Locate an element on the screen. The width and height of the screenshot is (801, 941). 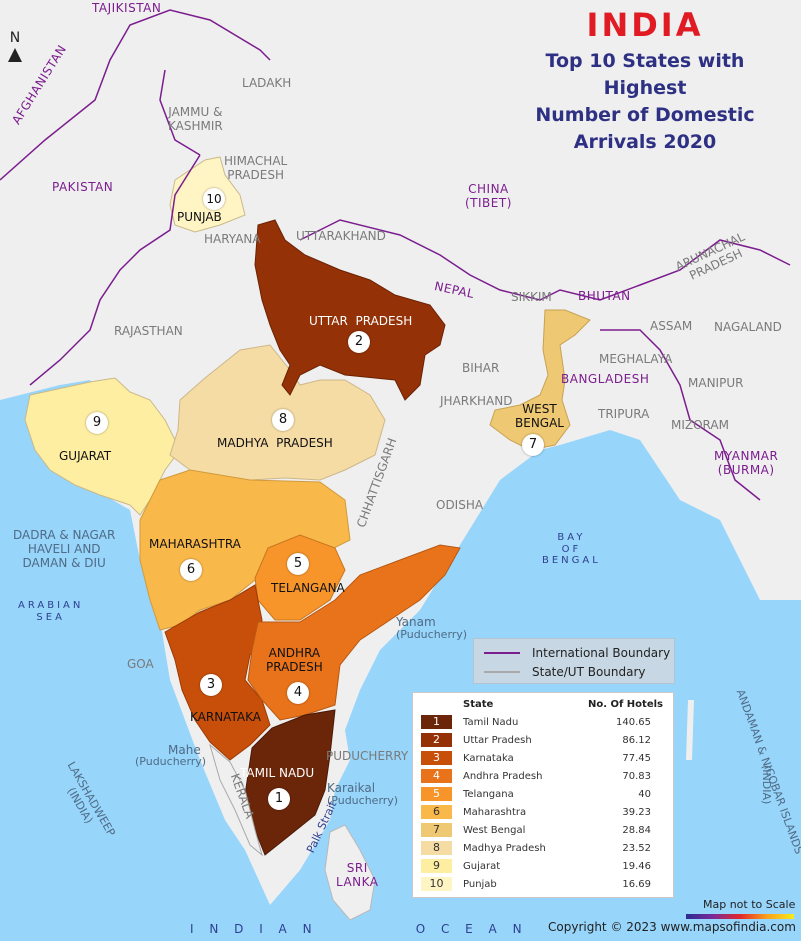
row-state: Karnataka is located at coordinates (488, 758).